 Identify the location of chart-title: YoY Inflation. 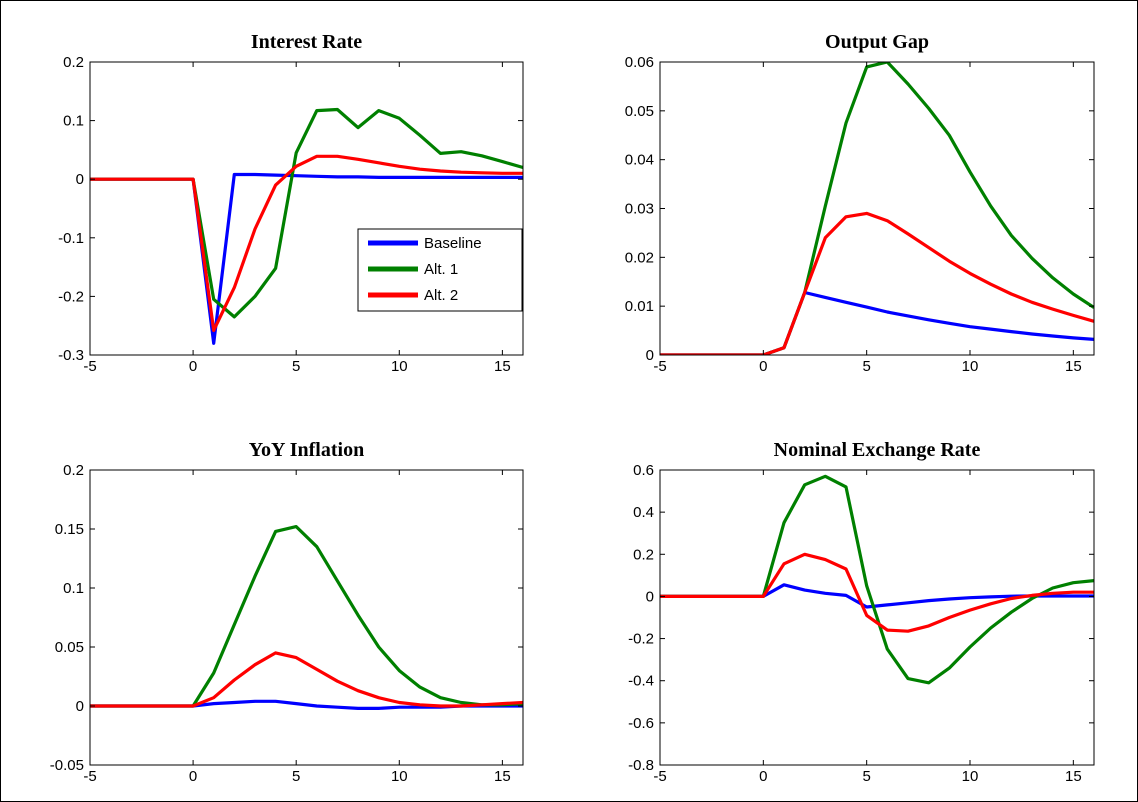
(306, 450).